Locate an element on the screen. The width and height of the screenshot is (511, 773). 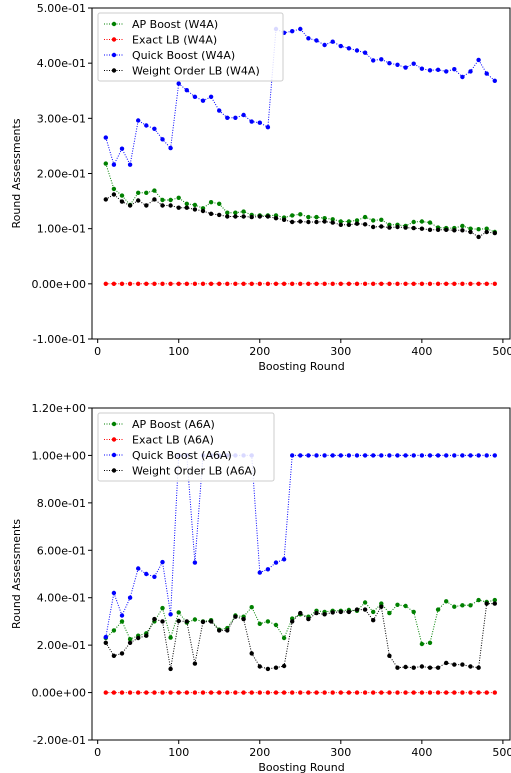
x-tick-label: 200 is located at coordinates (259, 351).